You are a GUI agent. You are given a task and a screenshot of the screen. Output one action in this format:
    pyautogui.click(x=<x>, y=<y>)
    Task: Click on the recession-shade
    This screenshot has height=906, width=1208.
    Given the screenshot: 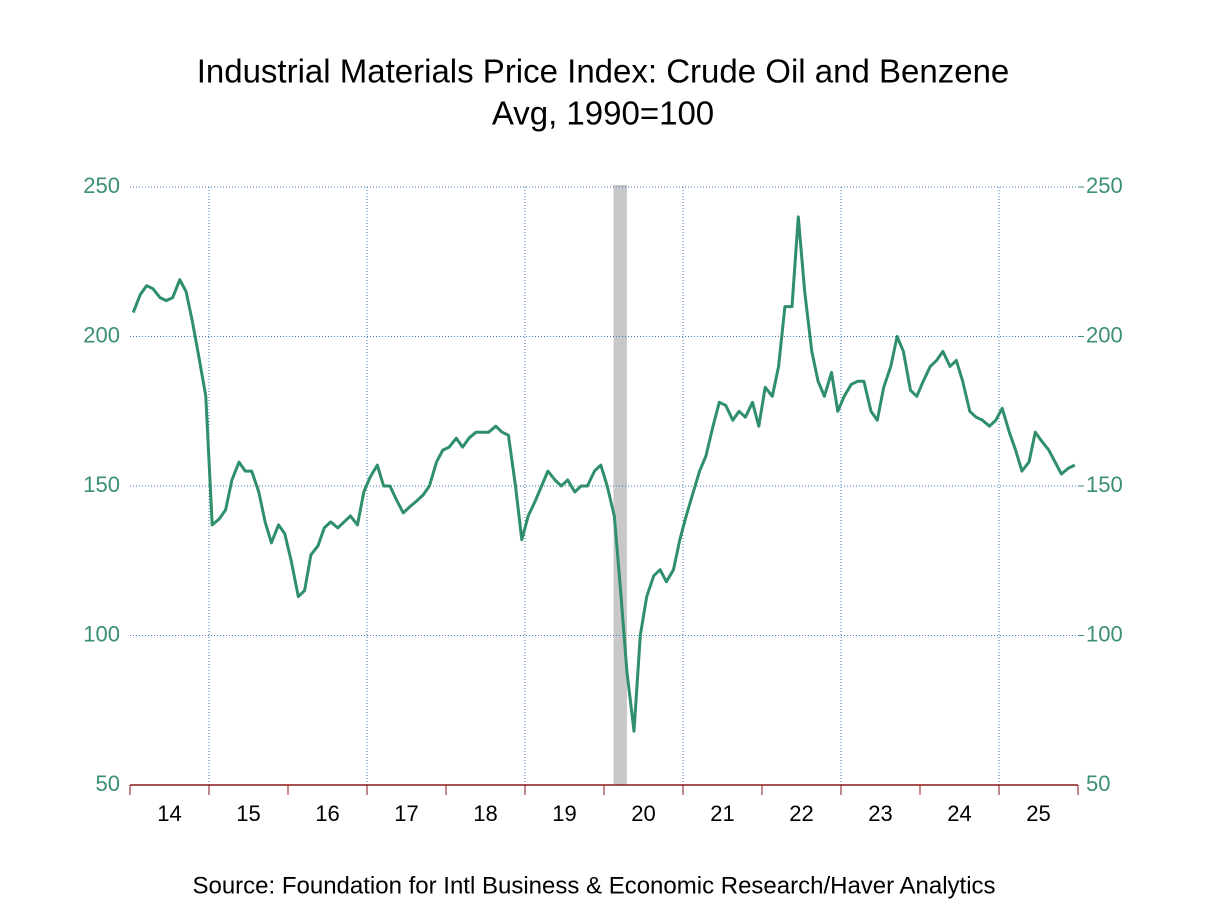 What is the action you would take?
    pyautogui.click(x=620, y=485)
    